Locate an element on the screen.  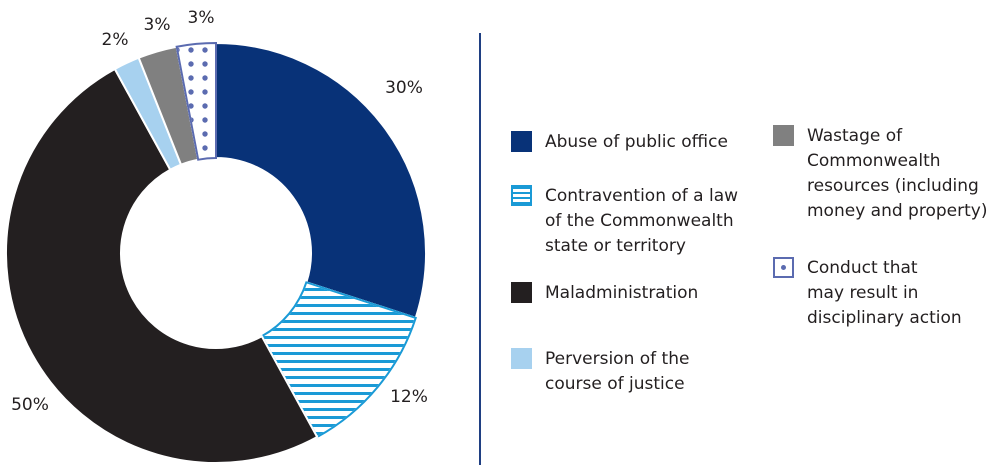
legend-label-abuse: Abuse of public office is located at coordinates (636, 142).